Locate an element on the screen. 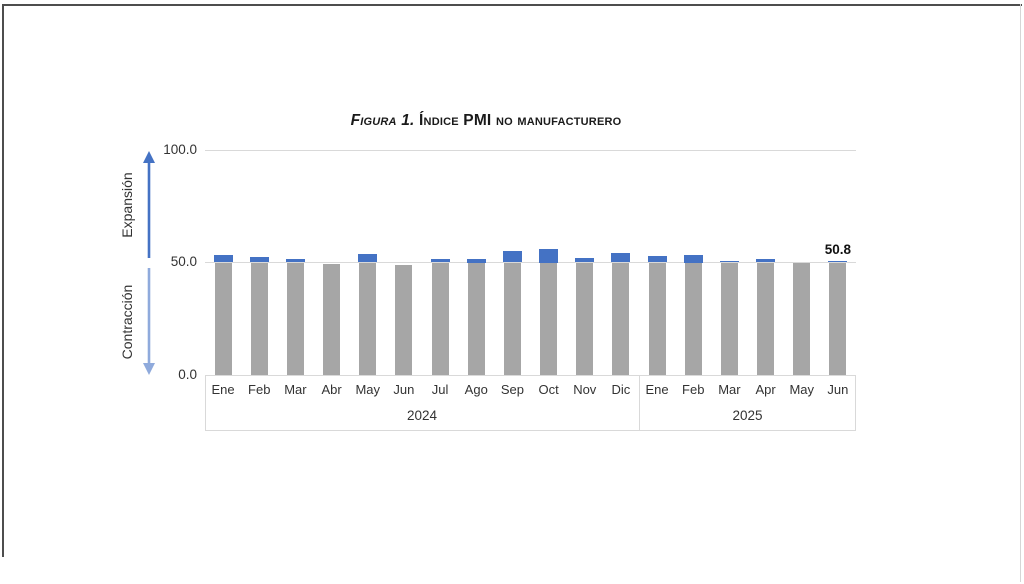 This screenshot has height=584, width=1024. y-tick-50: 50.0 is located at coordinates (183, 261).